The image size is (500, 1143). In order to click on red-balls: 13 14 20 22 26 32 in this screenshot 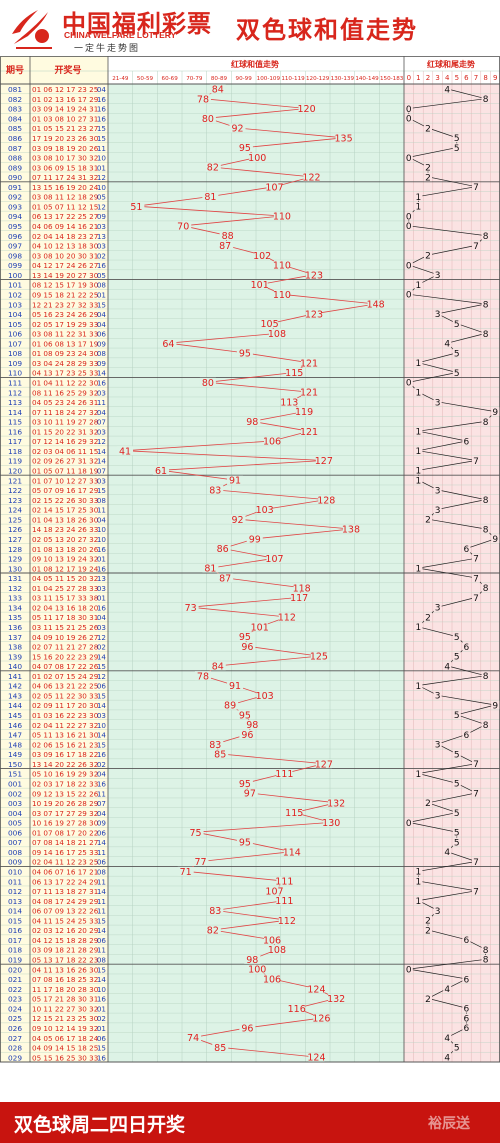, I will do `click(65, 764)`.